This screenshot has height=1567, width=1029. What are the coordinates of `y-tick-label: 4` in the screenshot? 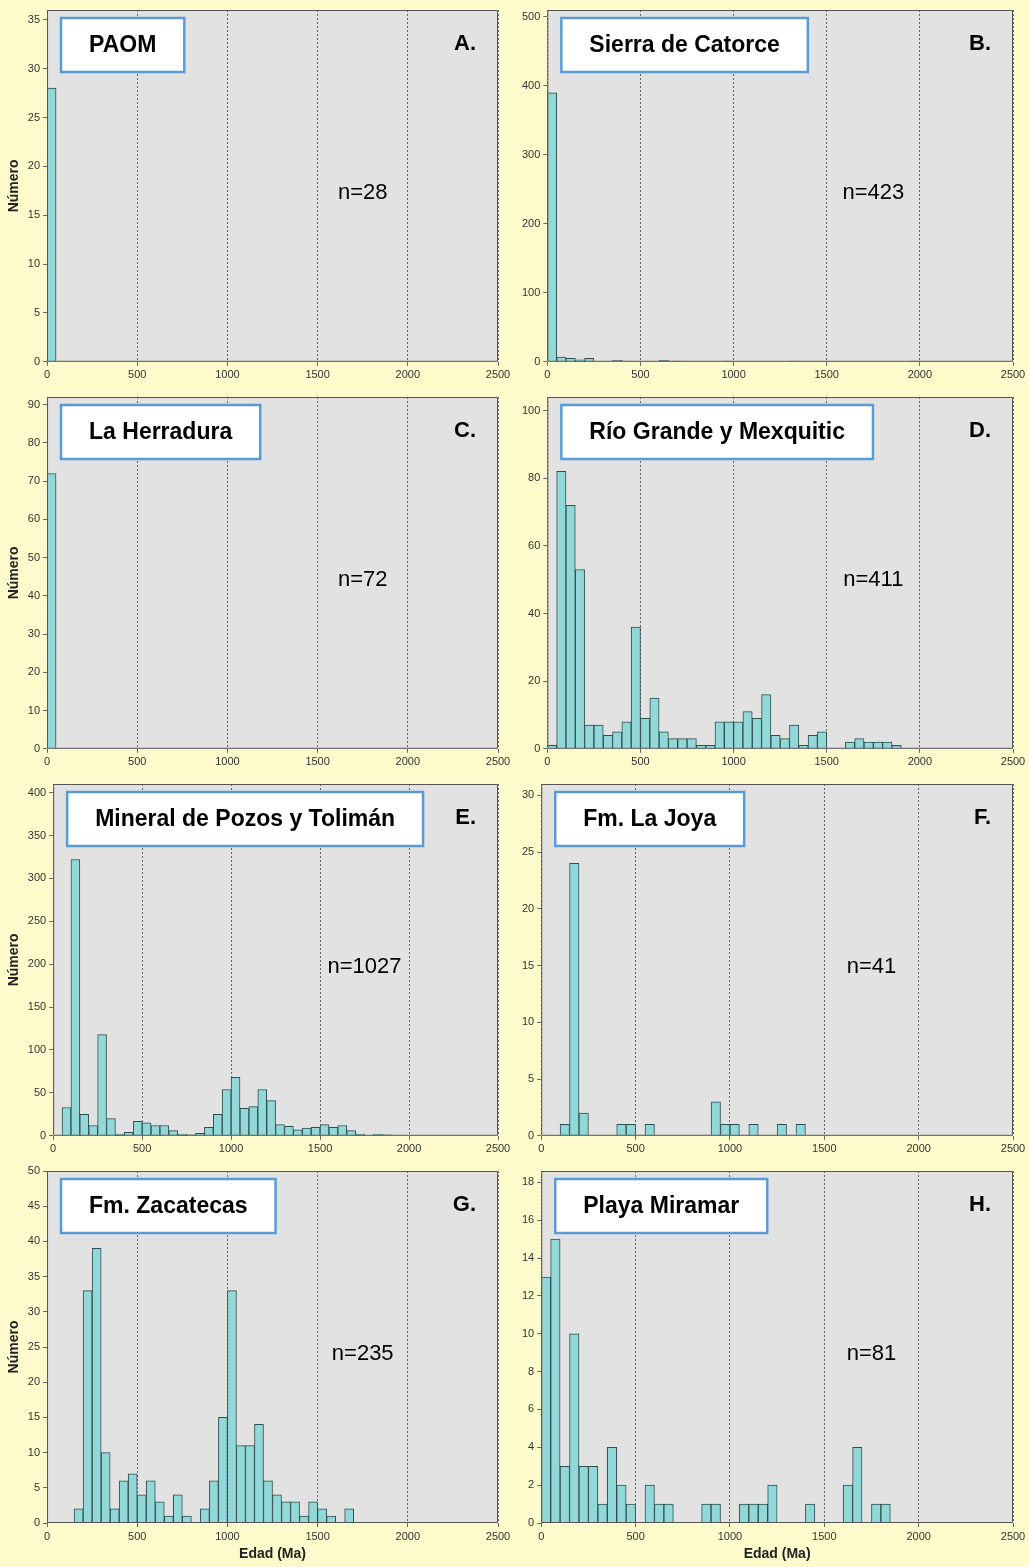 It's located at (531, 1446).